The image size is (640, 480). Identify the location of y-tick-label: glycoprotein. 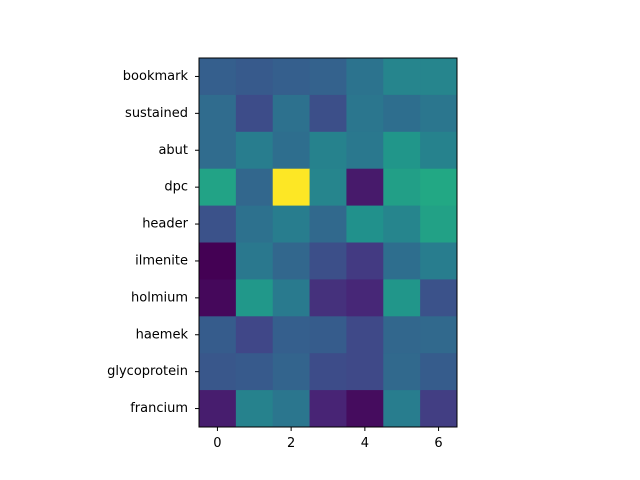
(147, 371).